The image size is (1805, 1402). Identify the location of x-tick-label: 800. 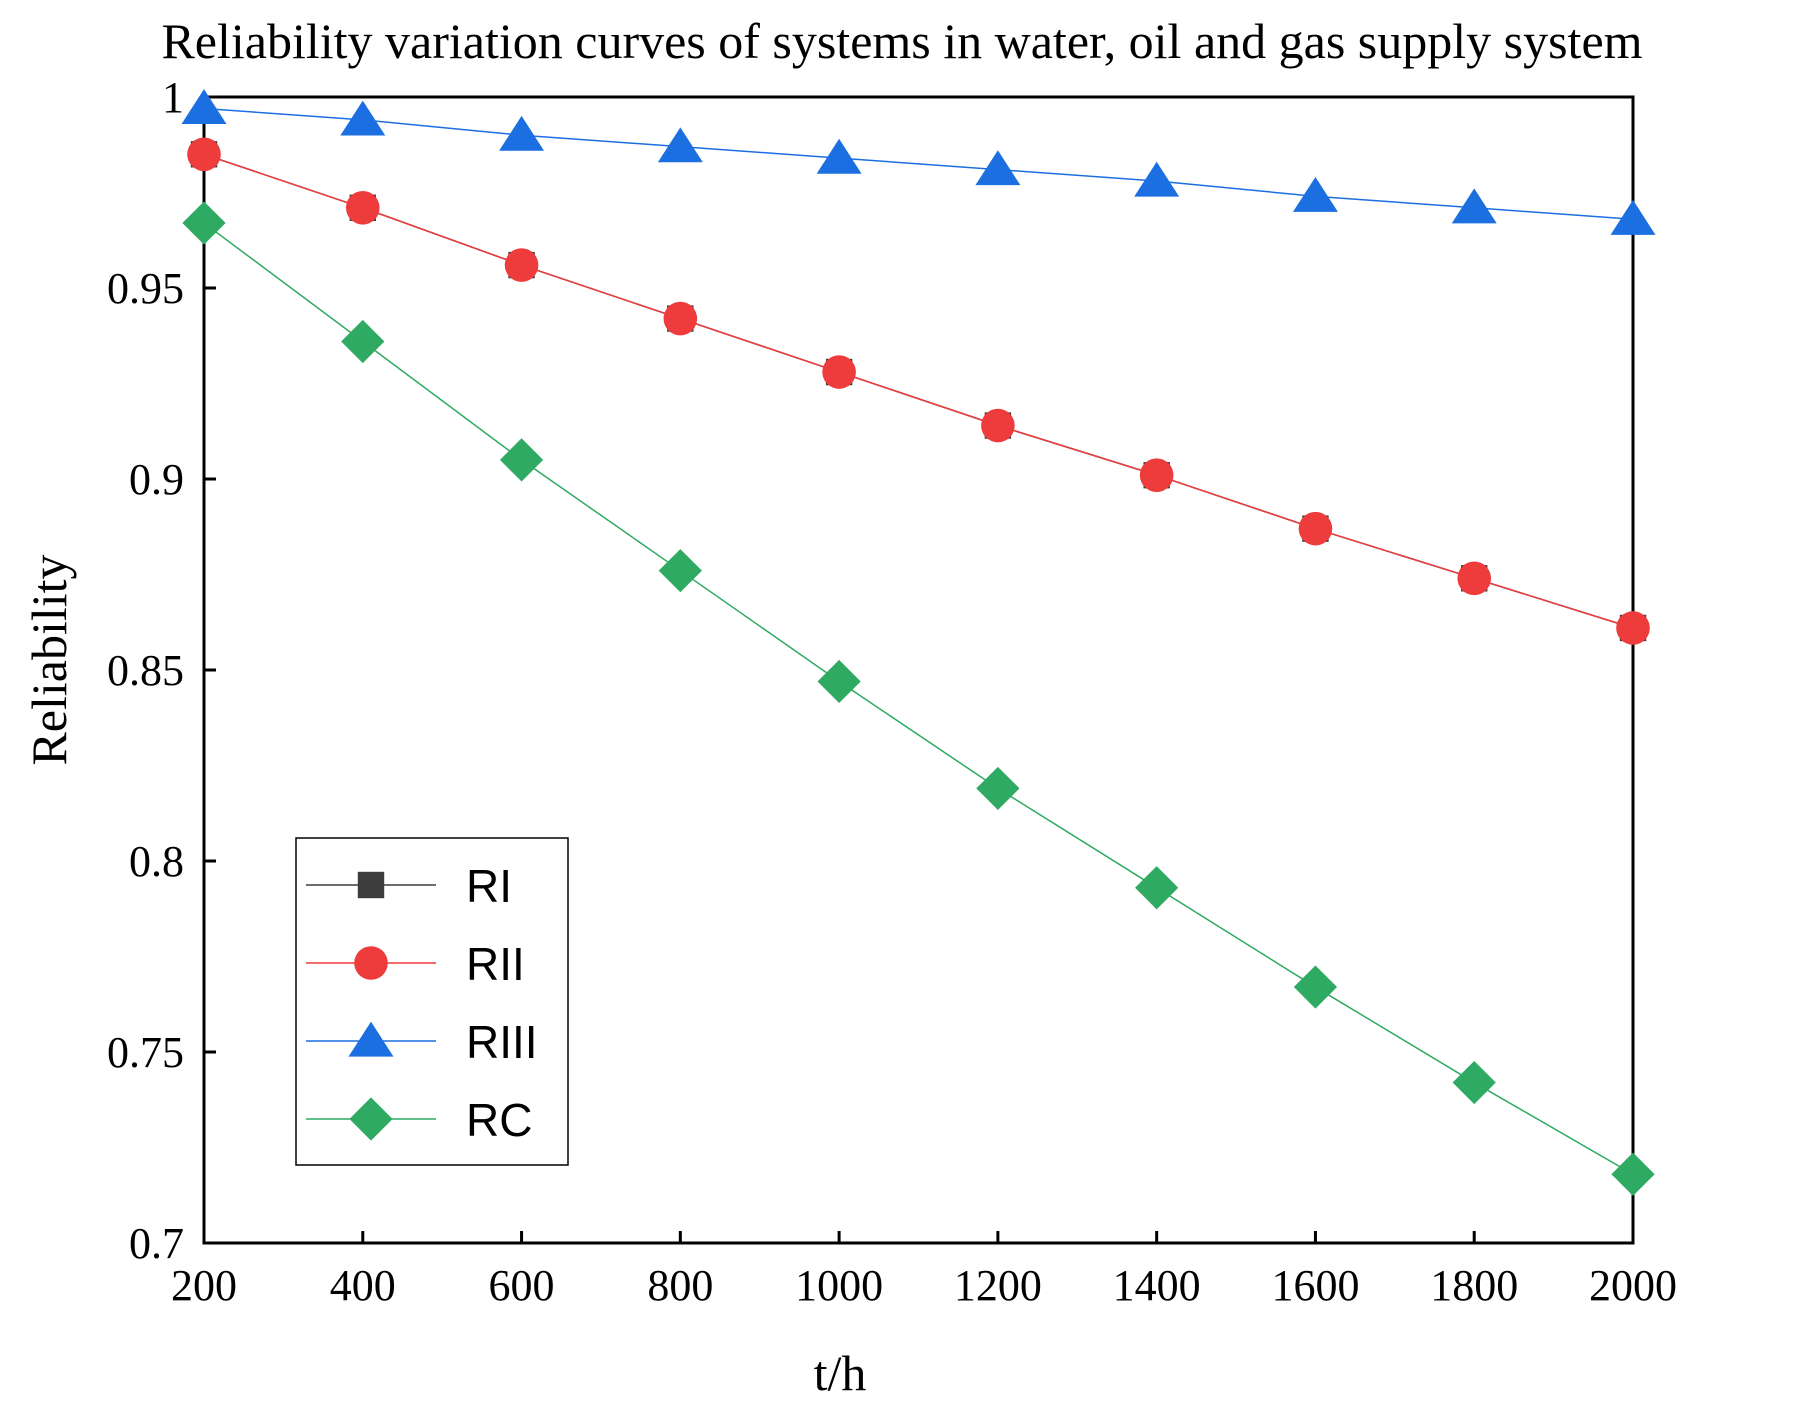
(680, 1285).